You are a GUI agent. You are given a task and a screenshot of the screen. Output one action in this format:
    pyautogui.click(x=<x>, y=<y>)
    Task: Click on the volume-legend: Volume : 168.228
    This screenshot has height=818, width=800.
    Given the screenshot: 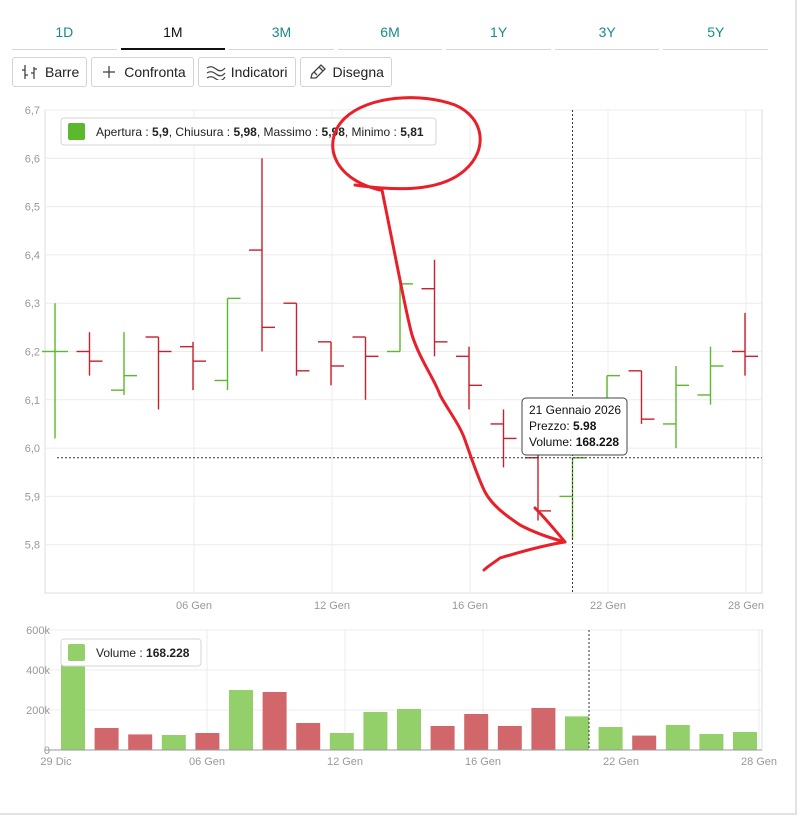 What is the action you would take?
    pyautogui.click(x=131, y=652)
    